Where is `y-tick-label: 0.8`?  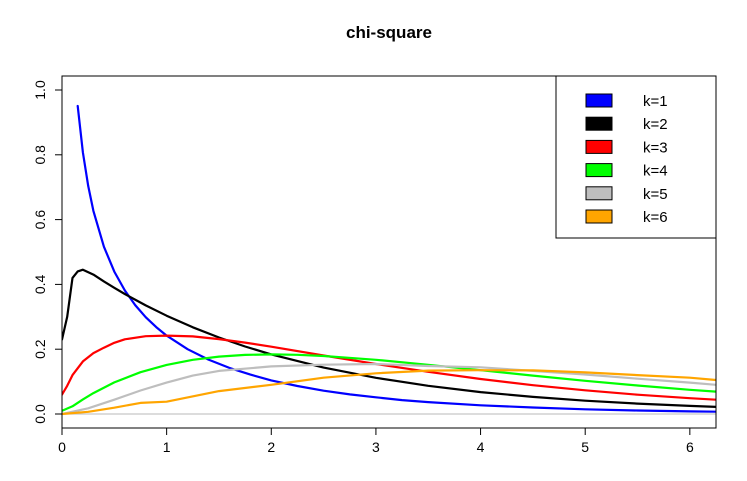 y-tick-label: 0.8 is located at coordinates (40, 155).